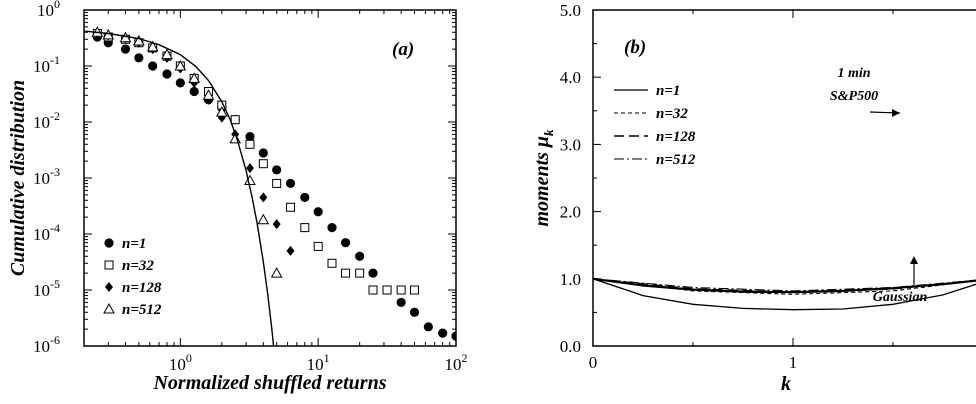  What do you see at coordinates (180, 362) in the screenshot?
I see `x-tick-label-a: 10⁰` at bounding box center [180, 362].